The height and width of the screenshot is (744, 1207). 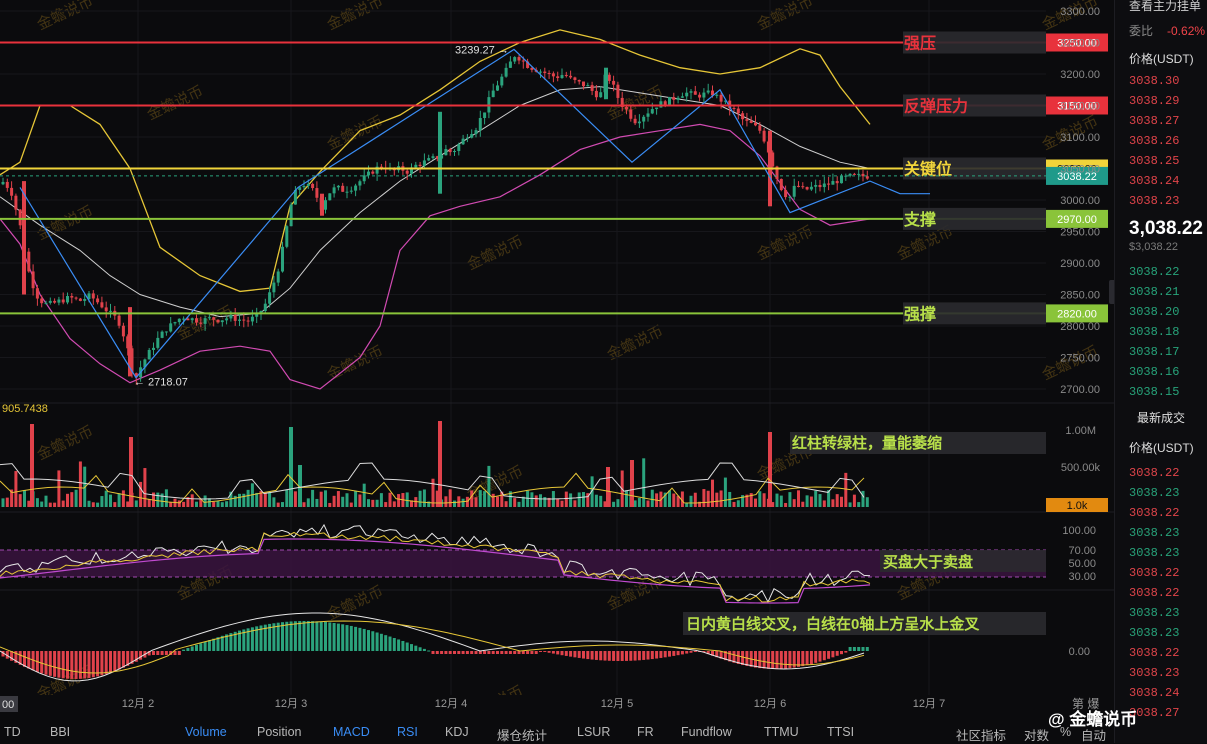 I want to click on level-tag: 3150.00, so click(x=1077, y=107).